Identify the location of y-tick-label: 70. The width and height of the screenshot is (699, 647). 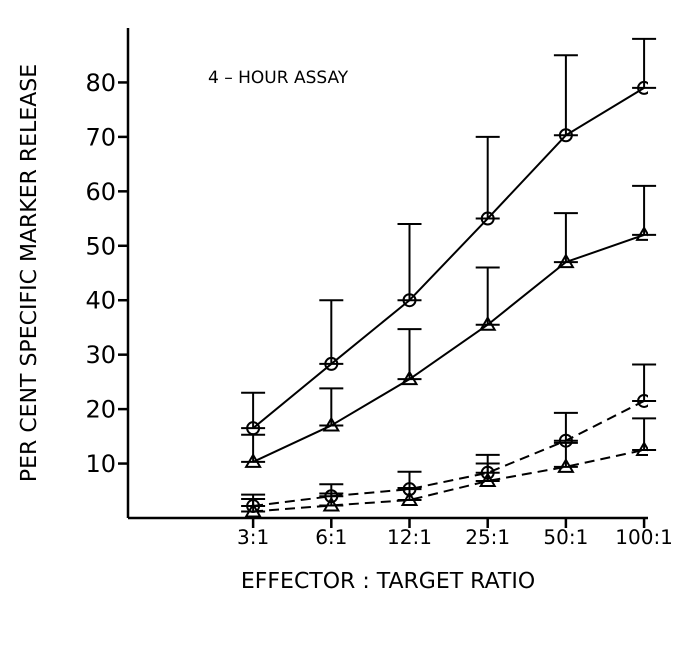
(100, 137).